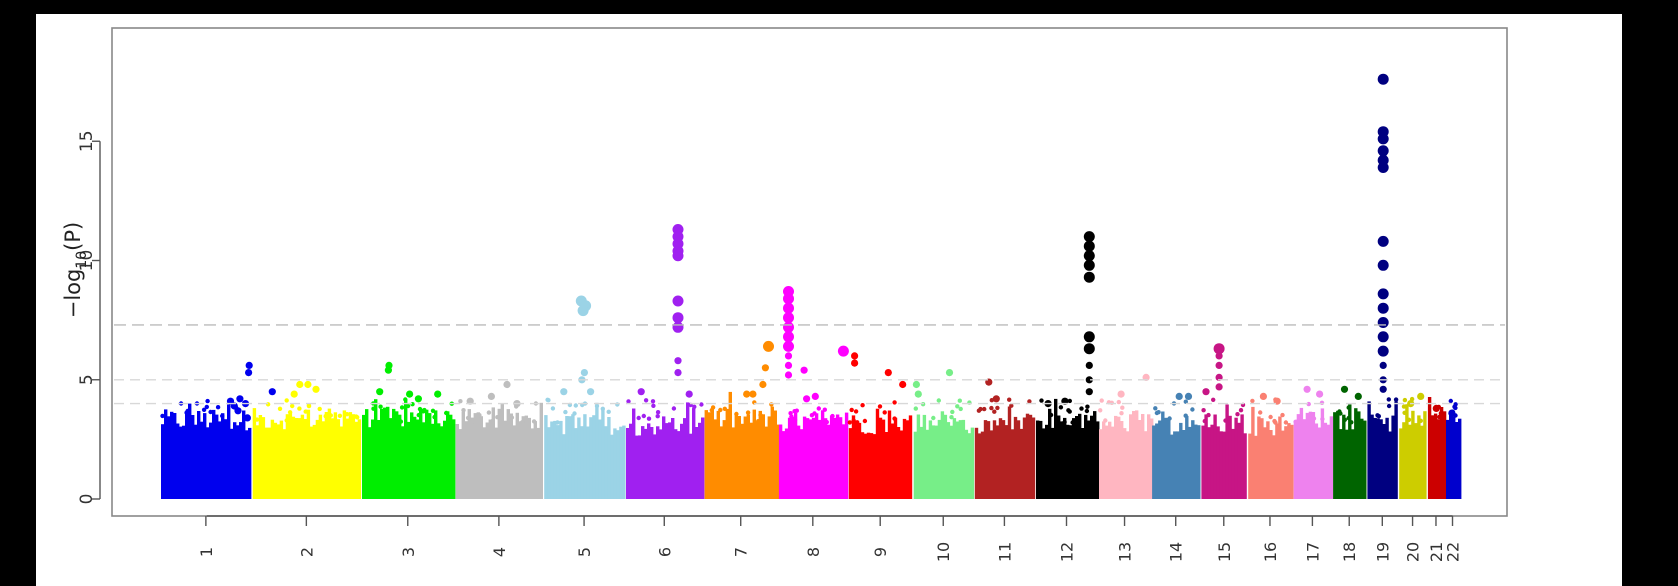  Describe the element at coordinates (943, 552) in the screenshot. I see `x-tick-label-10: 10` at that location.